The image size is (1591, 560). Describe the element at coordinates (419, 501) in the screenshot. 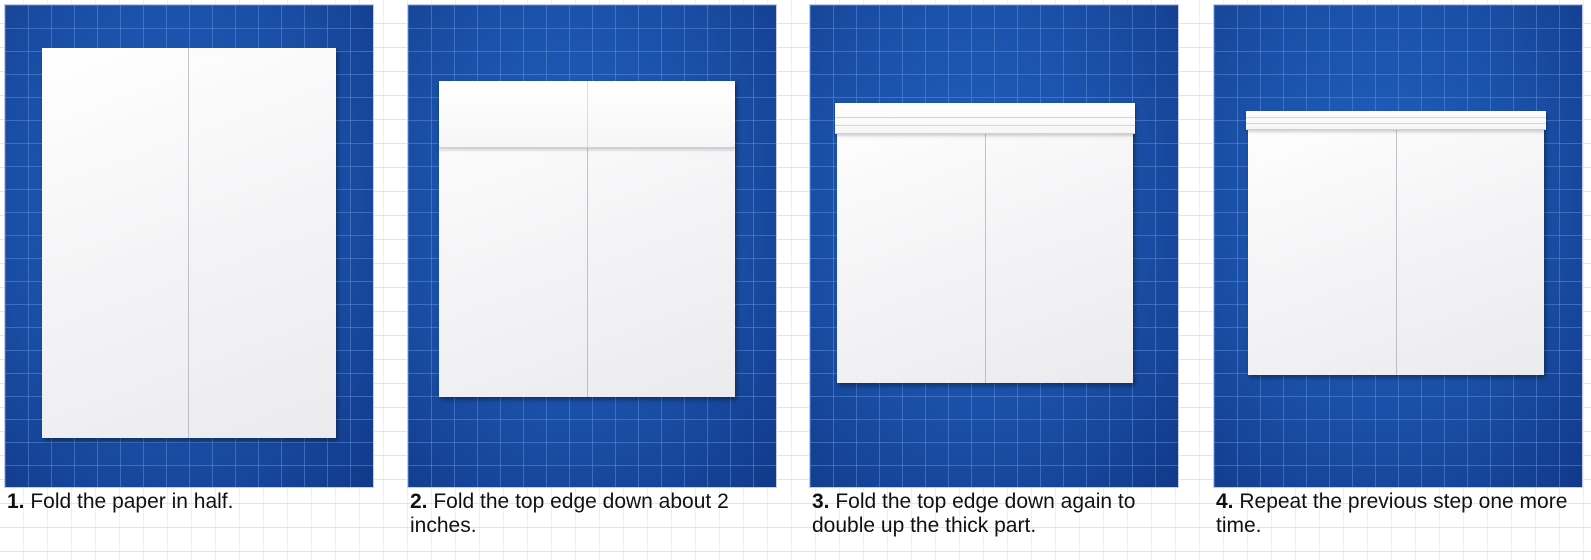

I see `step-number: 2.` at that location.